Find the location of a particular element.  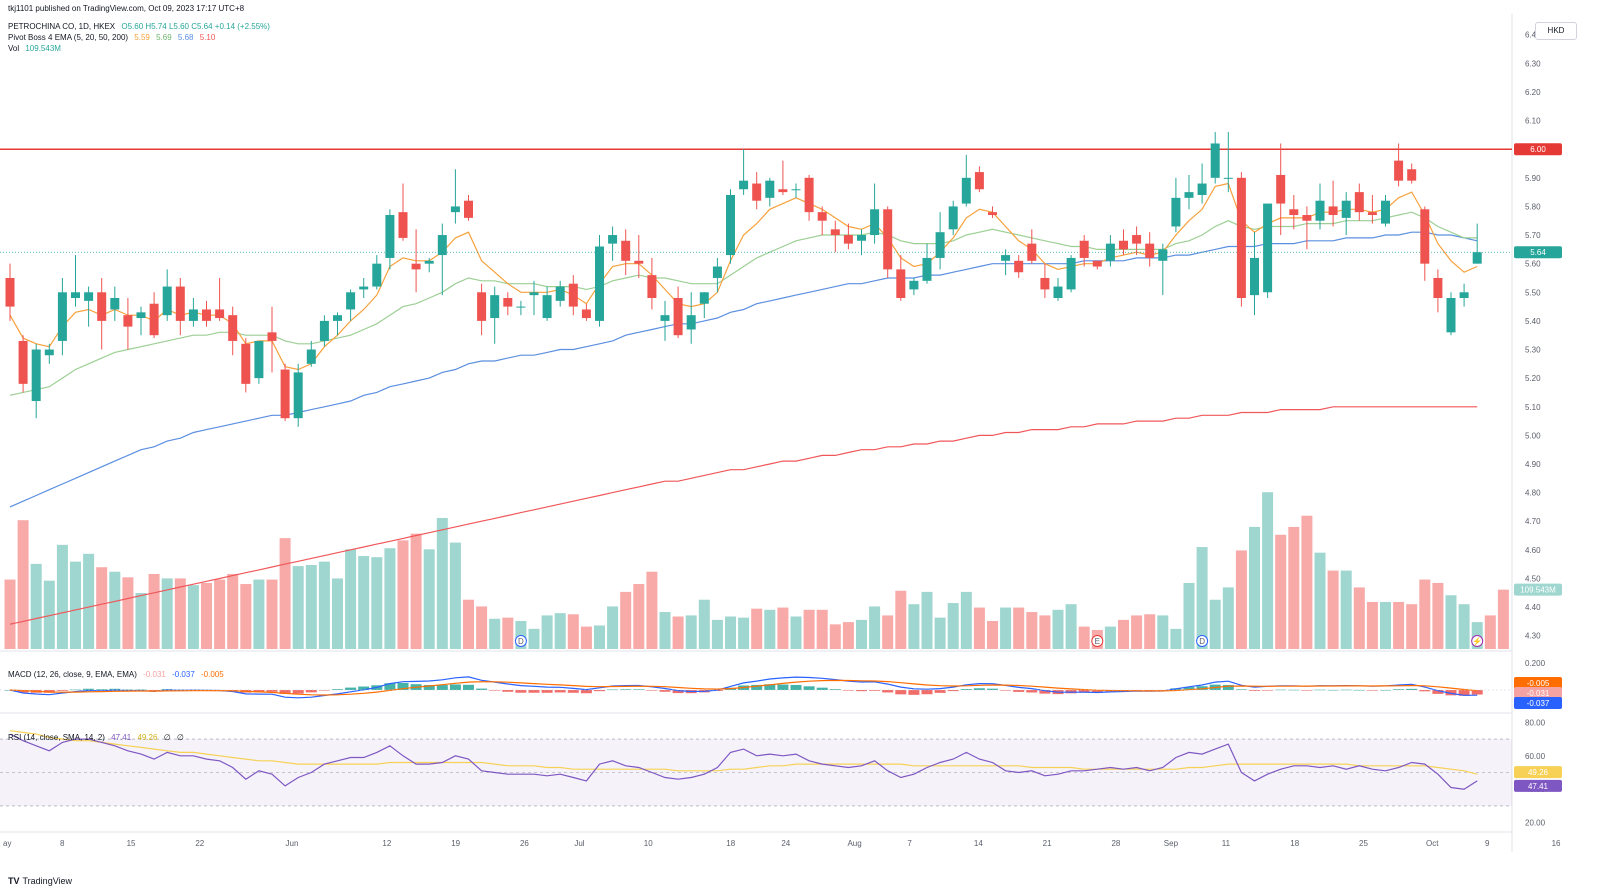

split-marker is located at coordinates (1477, 641).